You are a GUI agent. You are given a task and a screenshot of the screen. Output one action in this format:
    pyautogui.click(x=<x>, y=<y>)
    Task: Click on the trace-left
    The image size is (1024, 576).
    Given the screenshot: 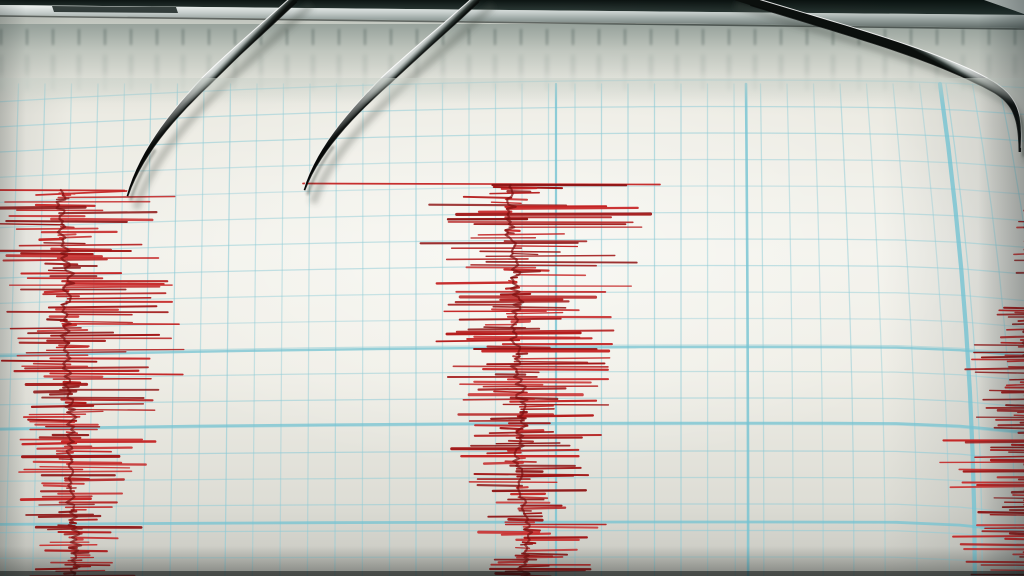 What is the action you would take?
    pyautogui.click(x=92, y=382)
    